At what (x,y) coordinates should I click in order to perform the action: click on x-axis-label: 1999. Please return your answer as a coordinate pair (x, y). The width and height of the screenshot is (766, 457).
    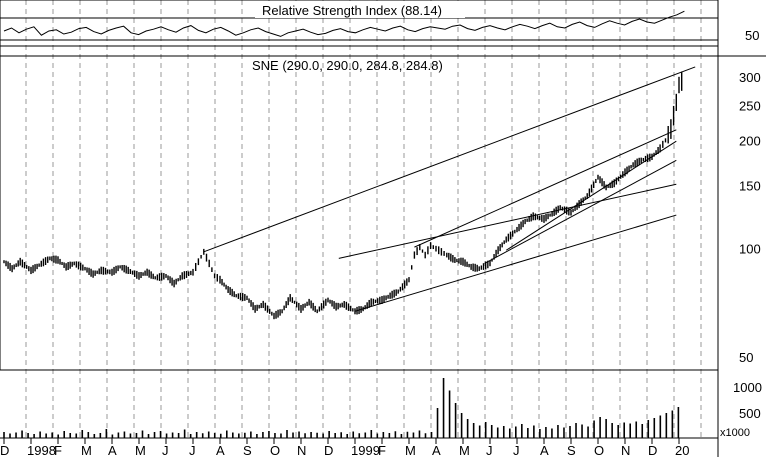
    Looking at the image, I should click on (365, 450).